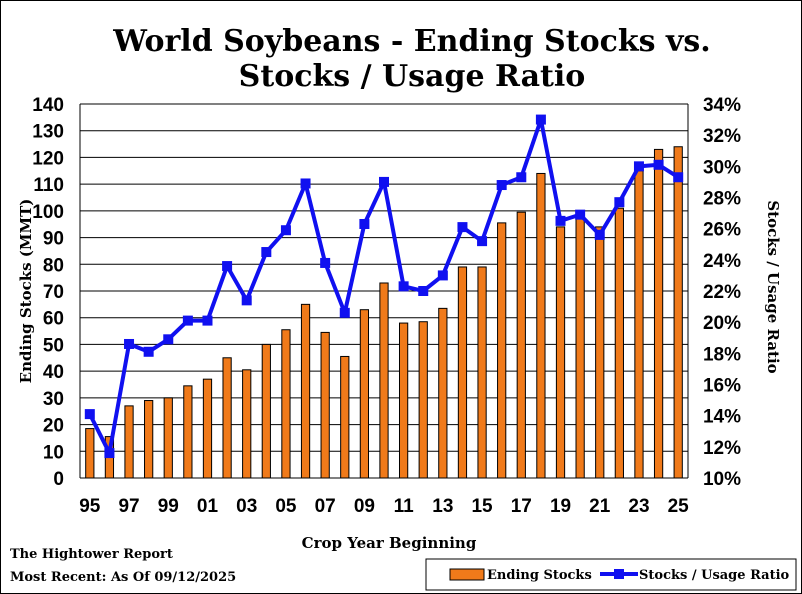 The width and height of the screenshot is (802, 594). Describe the element at coordinates (560, 506) in the screenshot. I see `x-tick-label: 19` at that location.